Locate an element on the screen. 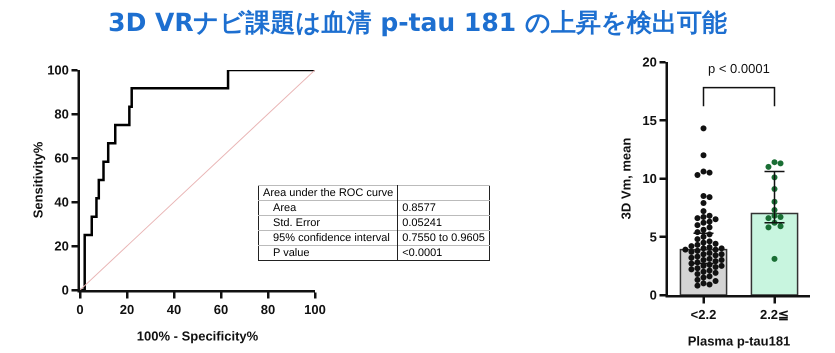  annotation: 95% confidence interval is located at coordinates (328, 238).